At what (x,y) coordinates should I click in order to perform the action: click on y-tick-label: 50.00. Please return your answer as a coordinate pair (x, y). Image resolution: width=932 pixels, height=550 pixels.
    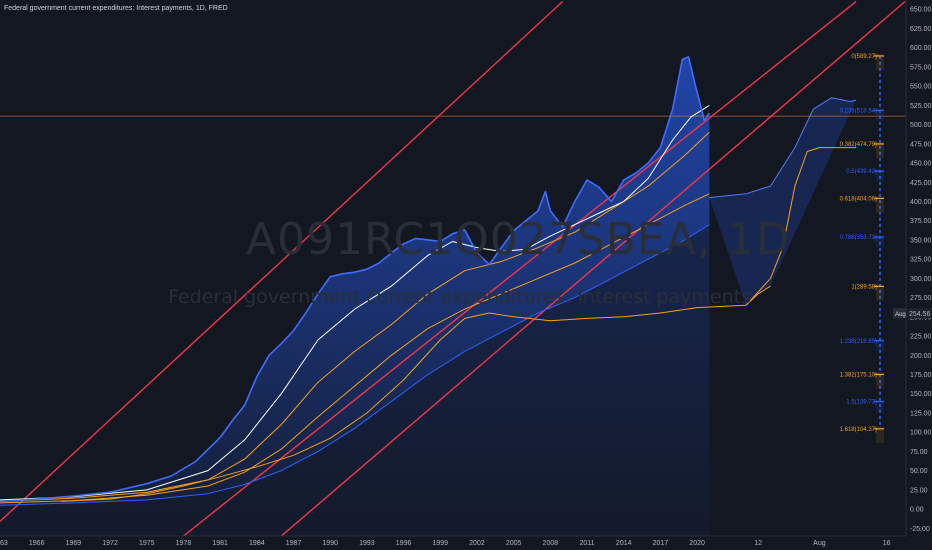
    Looking at the image, I should click on (919, 471).